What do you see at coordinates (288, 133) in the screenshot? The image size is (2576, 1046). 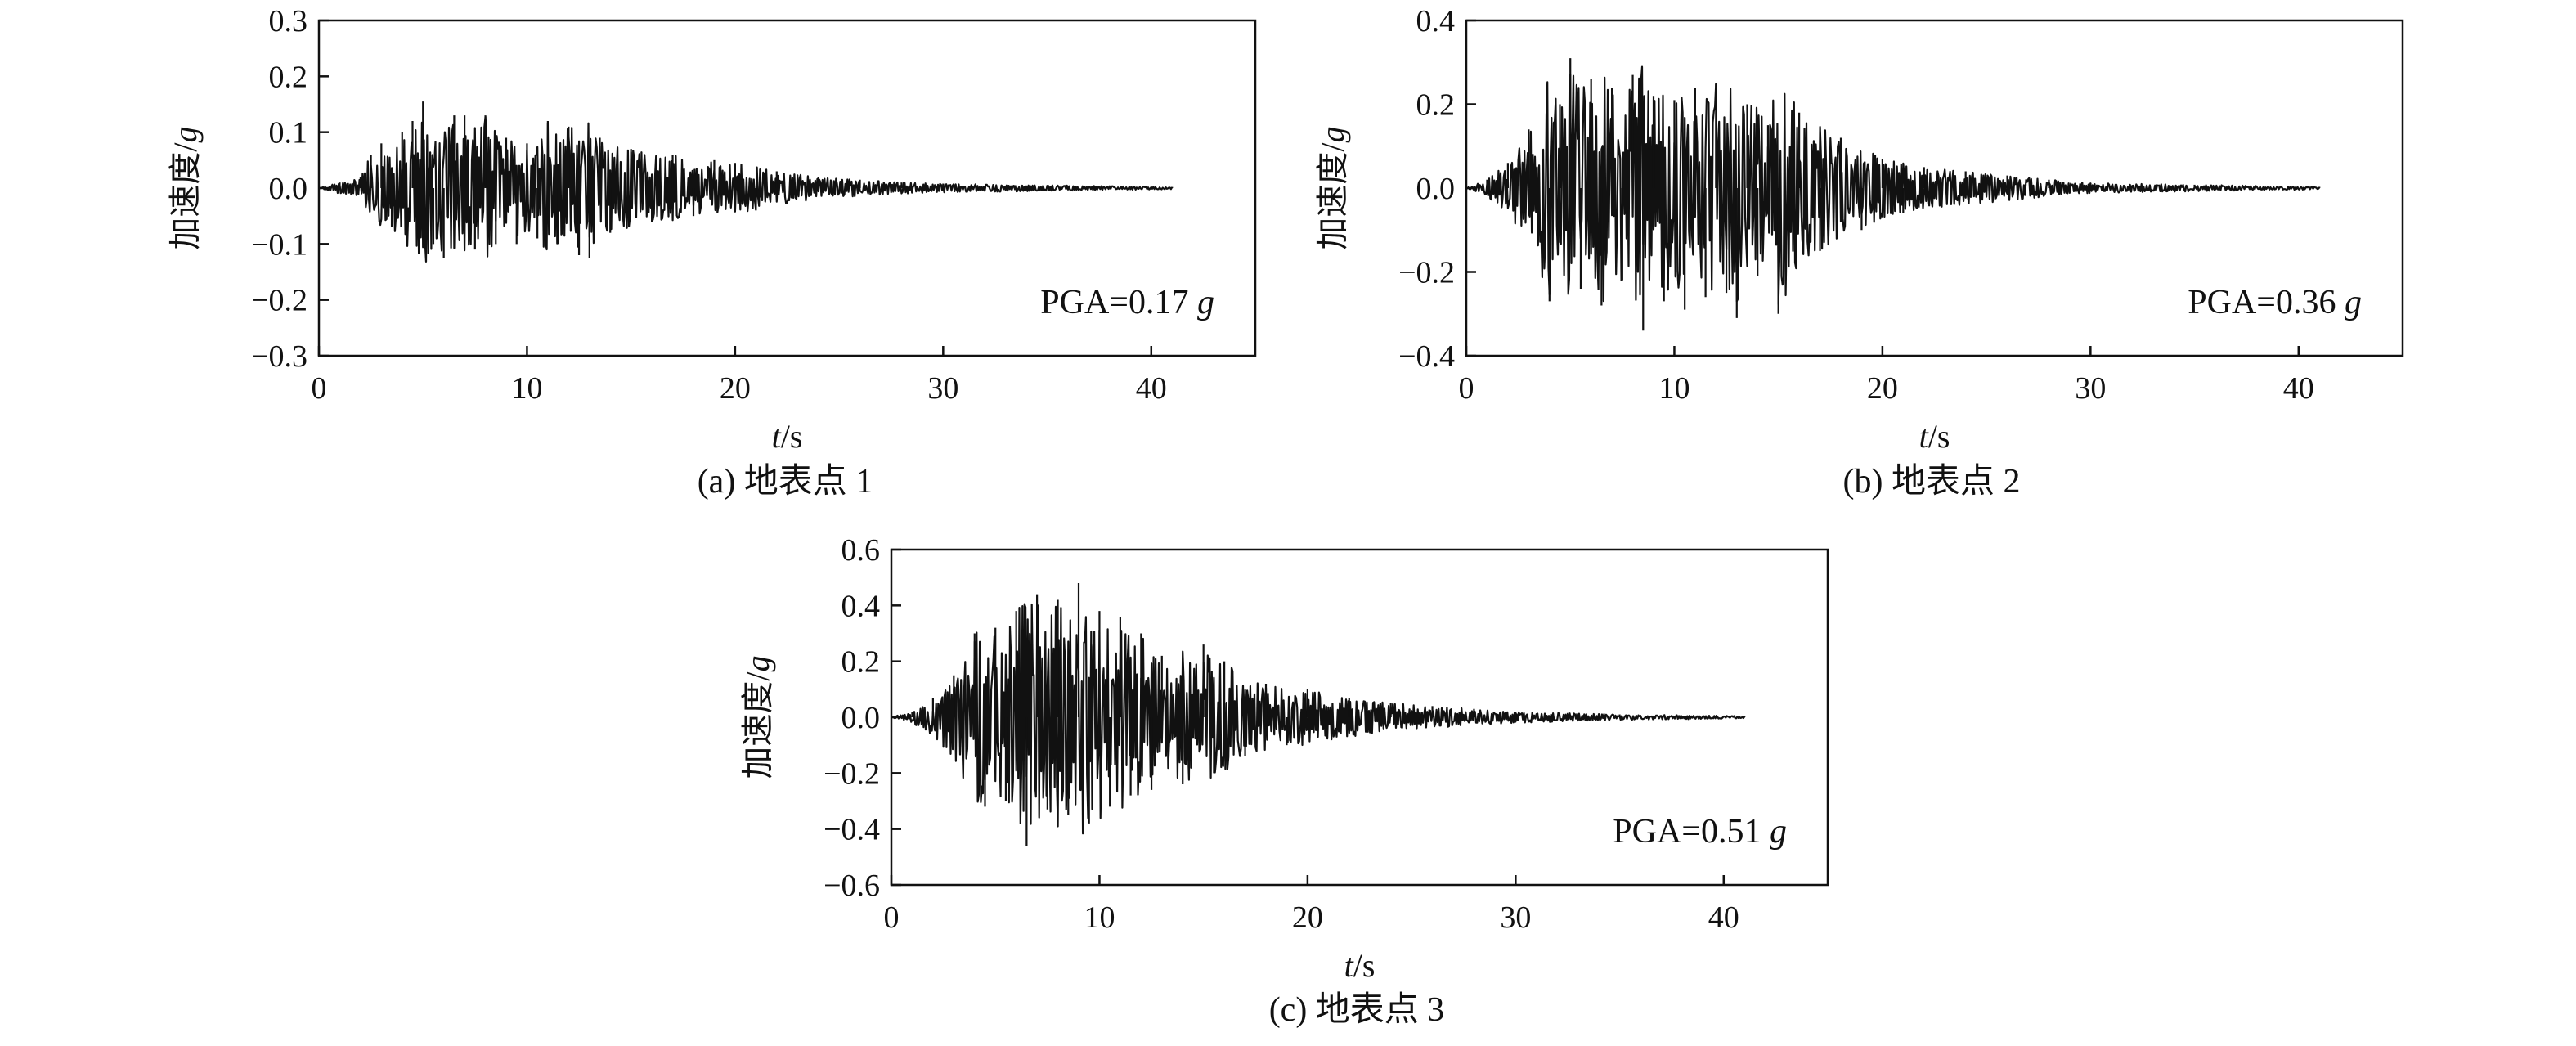 I see `y-tick-label: 0.1` at bounding box center [288, 133].